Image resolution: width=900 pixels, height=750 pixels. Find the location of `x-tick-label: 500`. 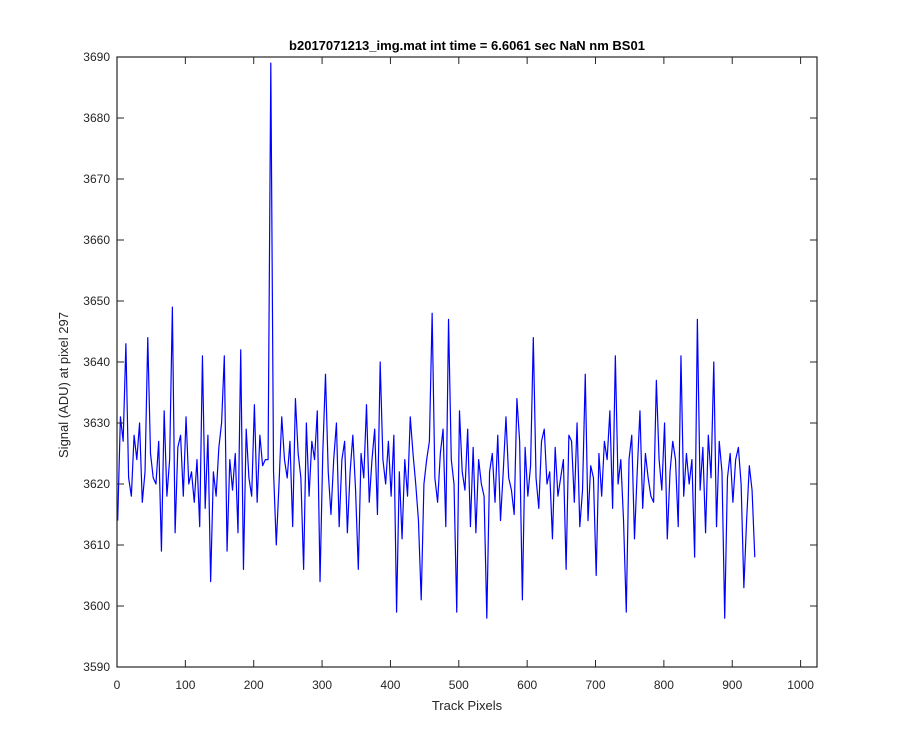

x-tick-label: 500 is located at coordinates (459, 685).